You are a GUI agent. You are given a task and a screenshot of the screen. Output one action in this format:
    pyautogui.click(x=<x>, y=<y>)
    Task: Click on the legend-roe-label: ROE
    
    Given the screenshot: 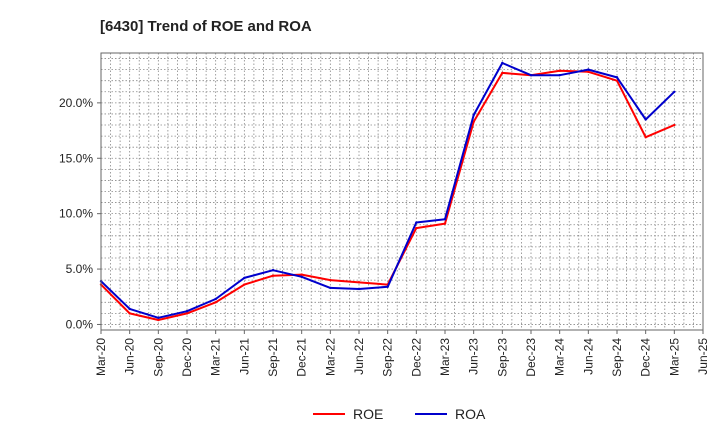 What is the action you would take?
    pyautogui.click(x=368, y=414)
    